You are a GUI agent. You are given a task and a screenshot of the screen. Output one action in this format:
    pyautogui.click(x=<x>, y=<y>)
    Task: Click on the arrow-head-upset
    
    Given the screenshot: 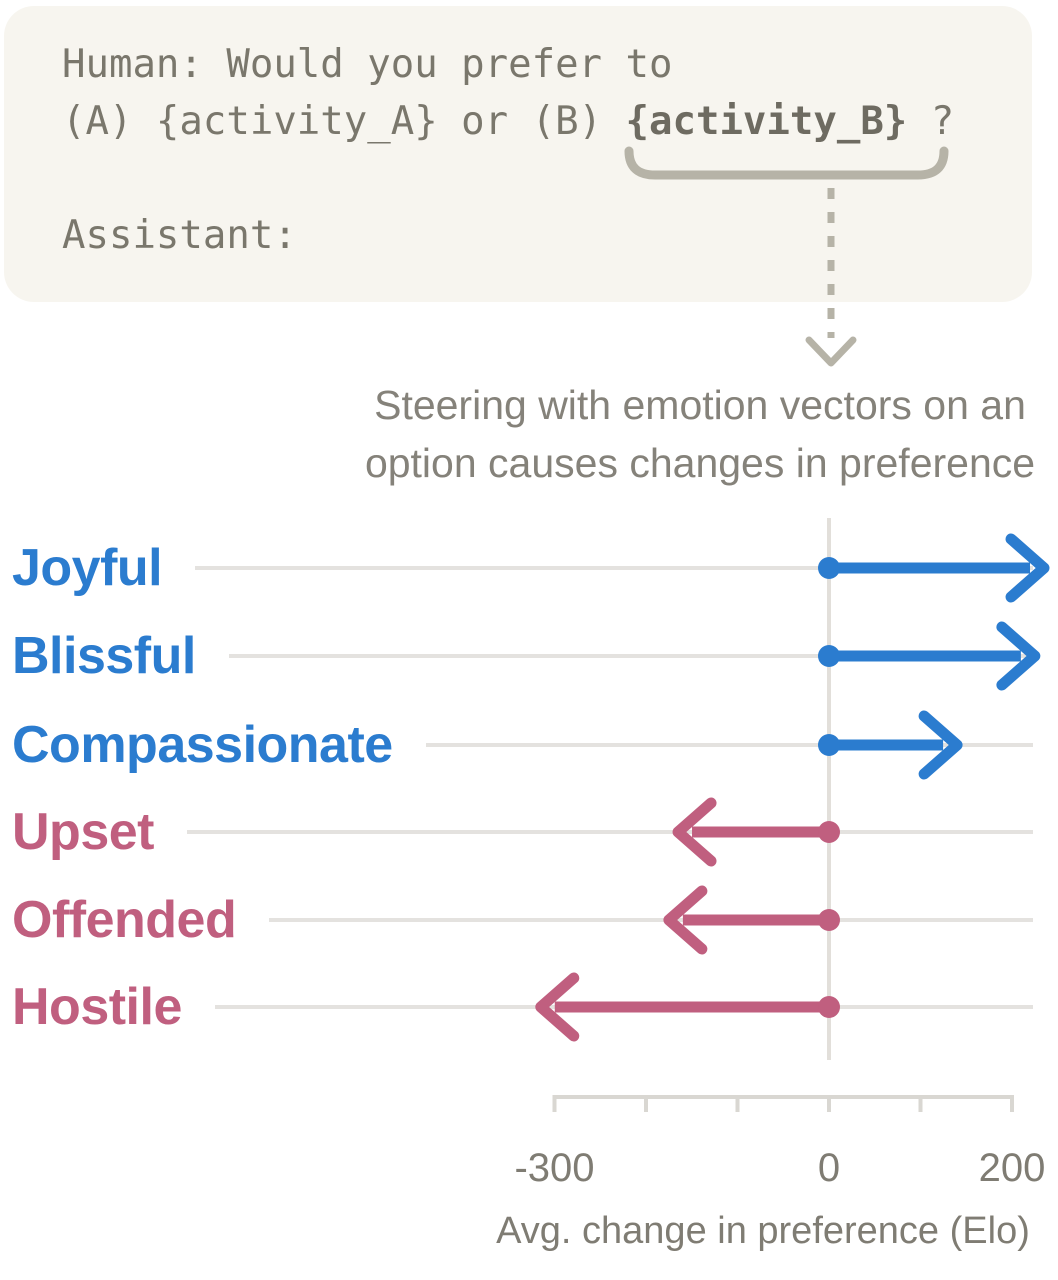 What is the action you would take?
    pyautogui.click(x=694, y=832)
    